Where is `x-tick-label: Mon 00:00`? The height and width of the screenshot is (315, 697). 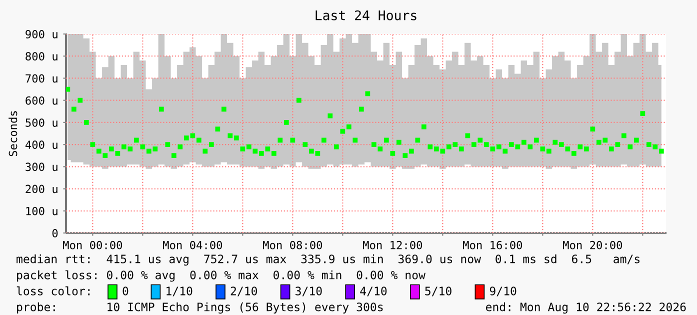
x-tick-label: Mon 00:00 is located at coordinates (92, 245).